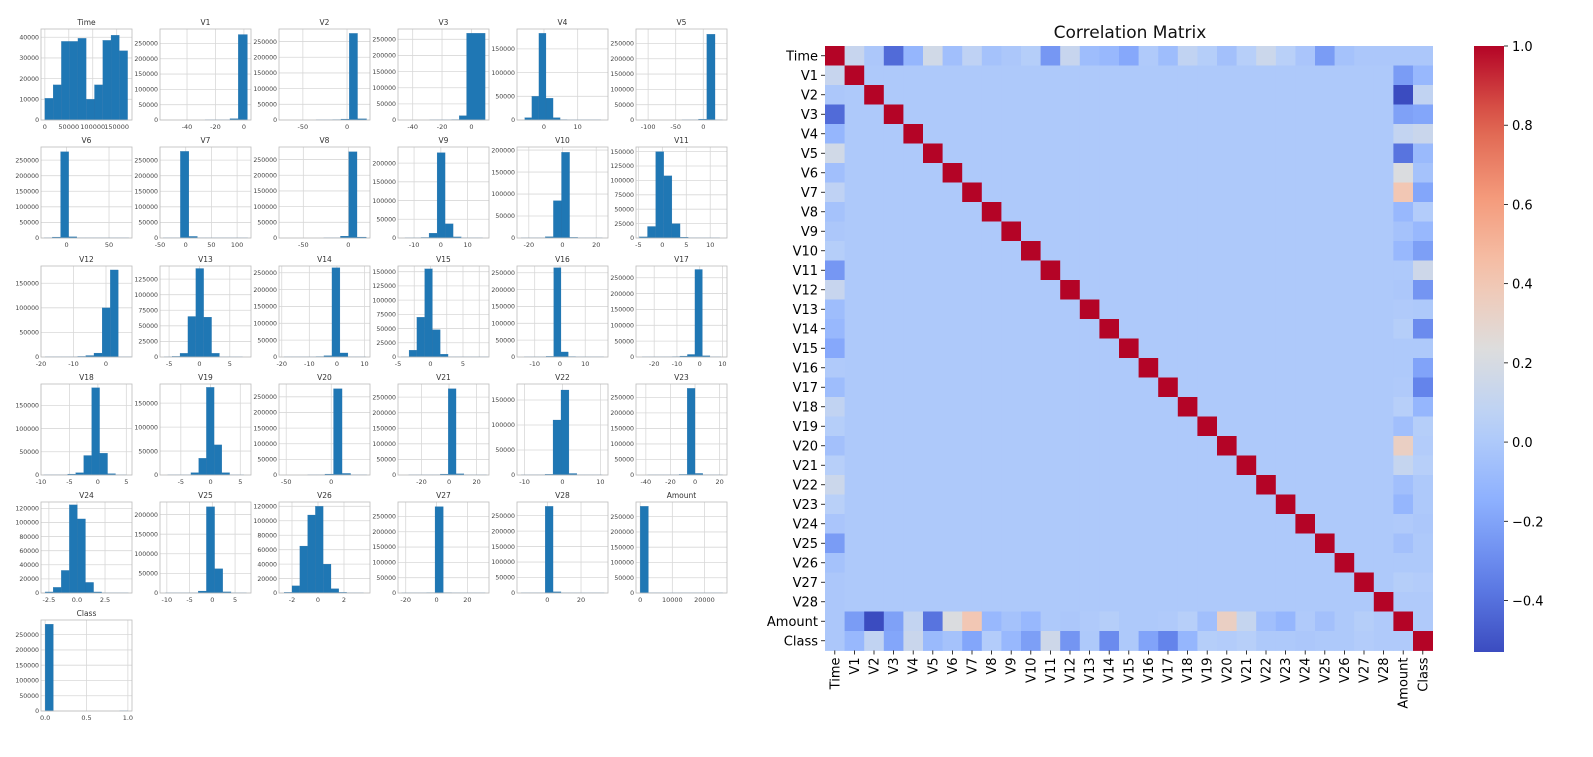 The image size is (1593, 757). Describe the element at coordinates (265, 273) in the screenshot. I see `y-tick-label: 250000` at that location.